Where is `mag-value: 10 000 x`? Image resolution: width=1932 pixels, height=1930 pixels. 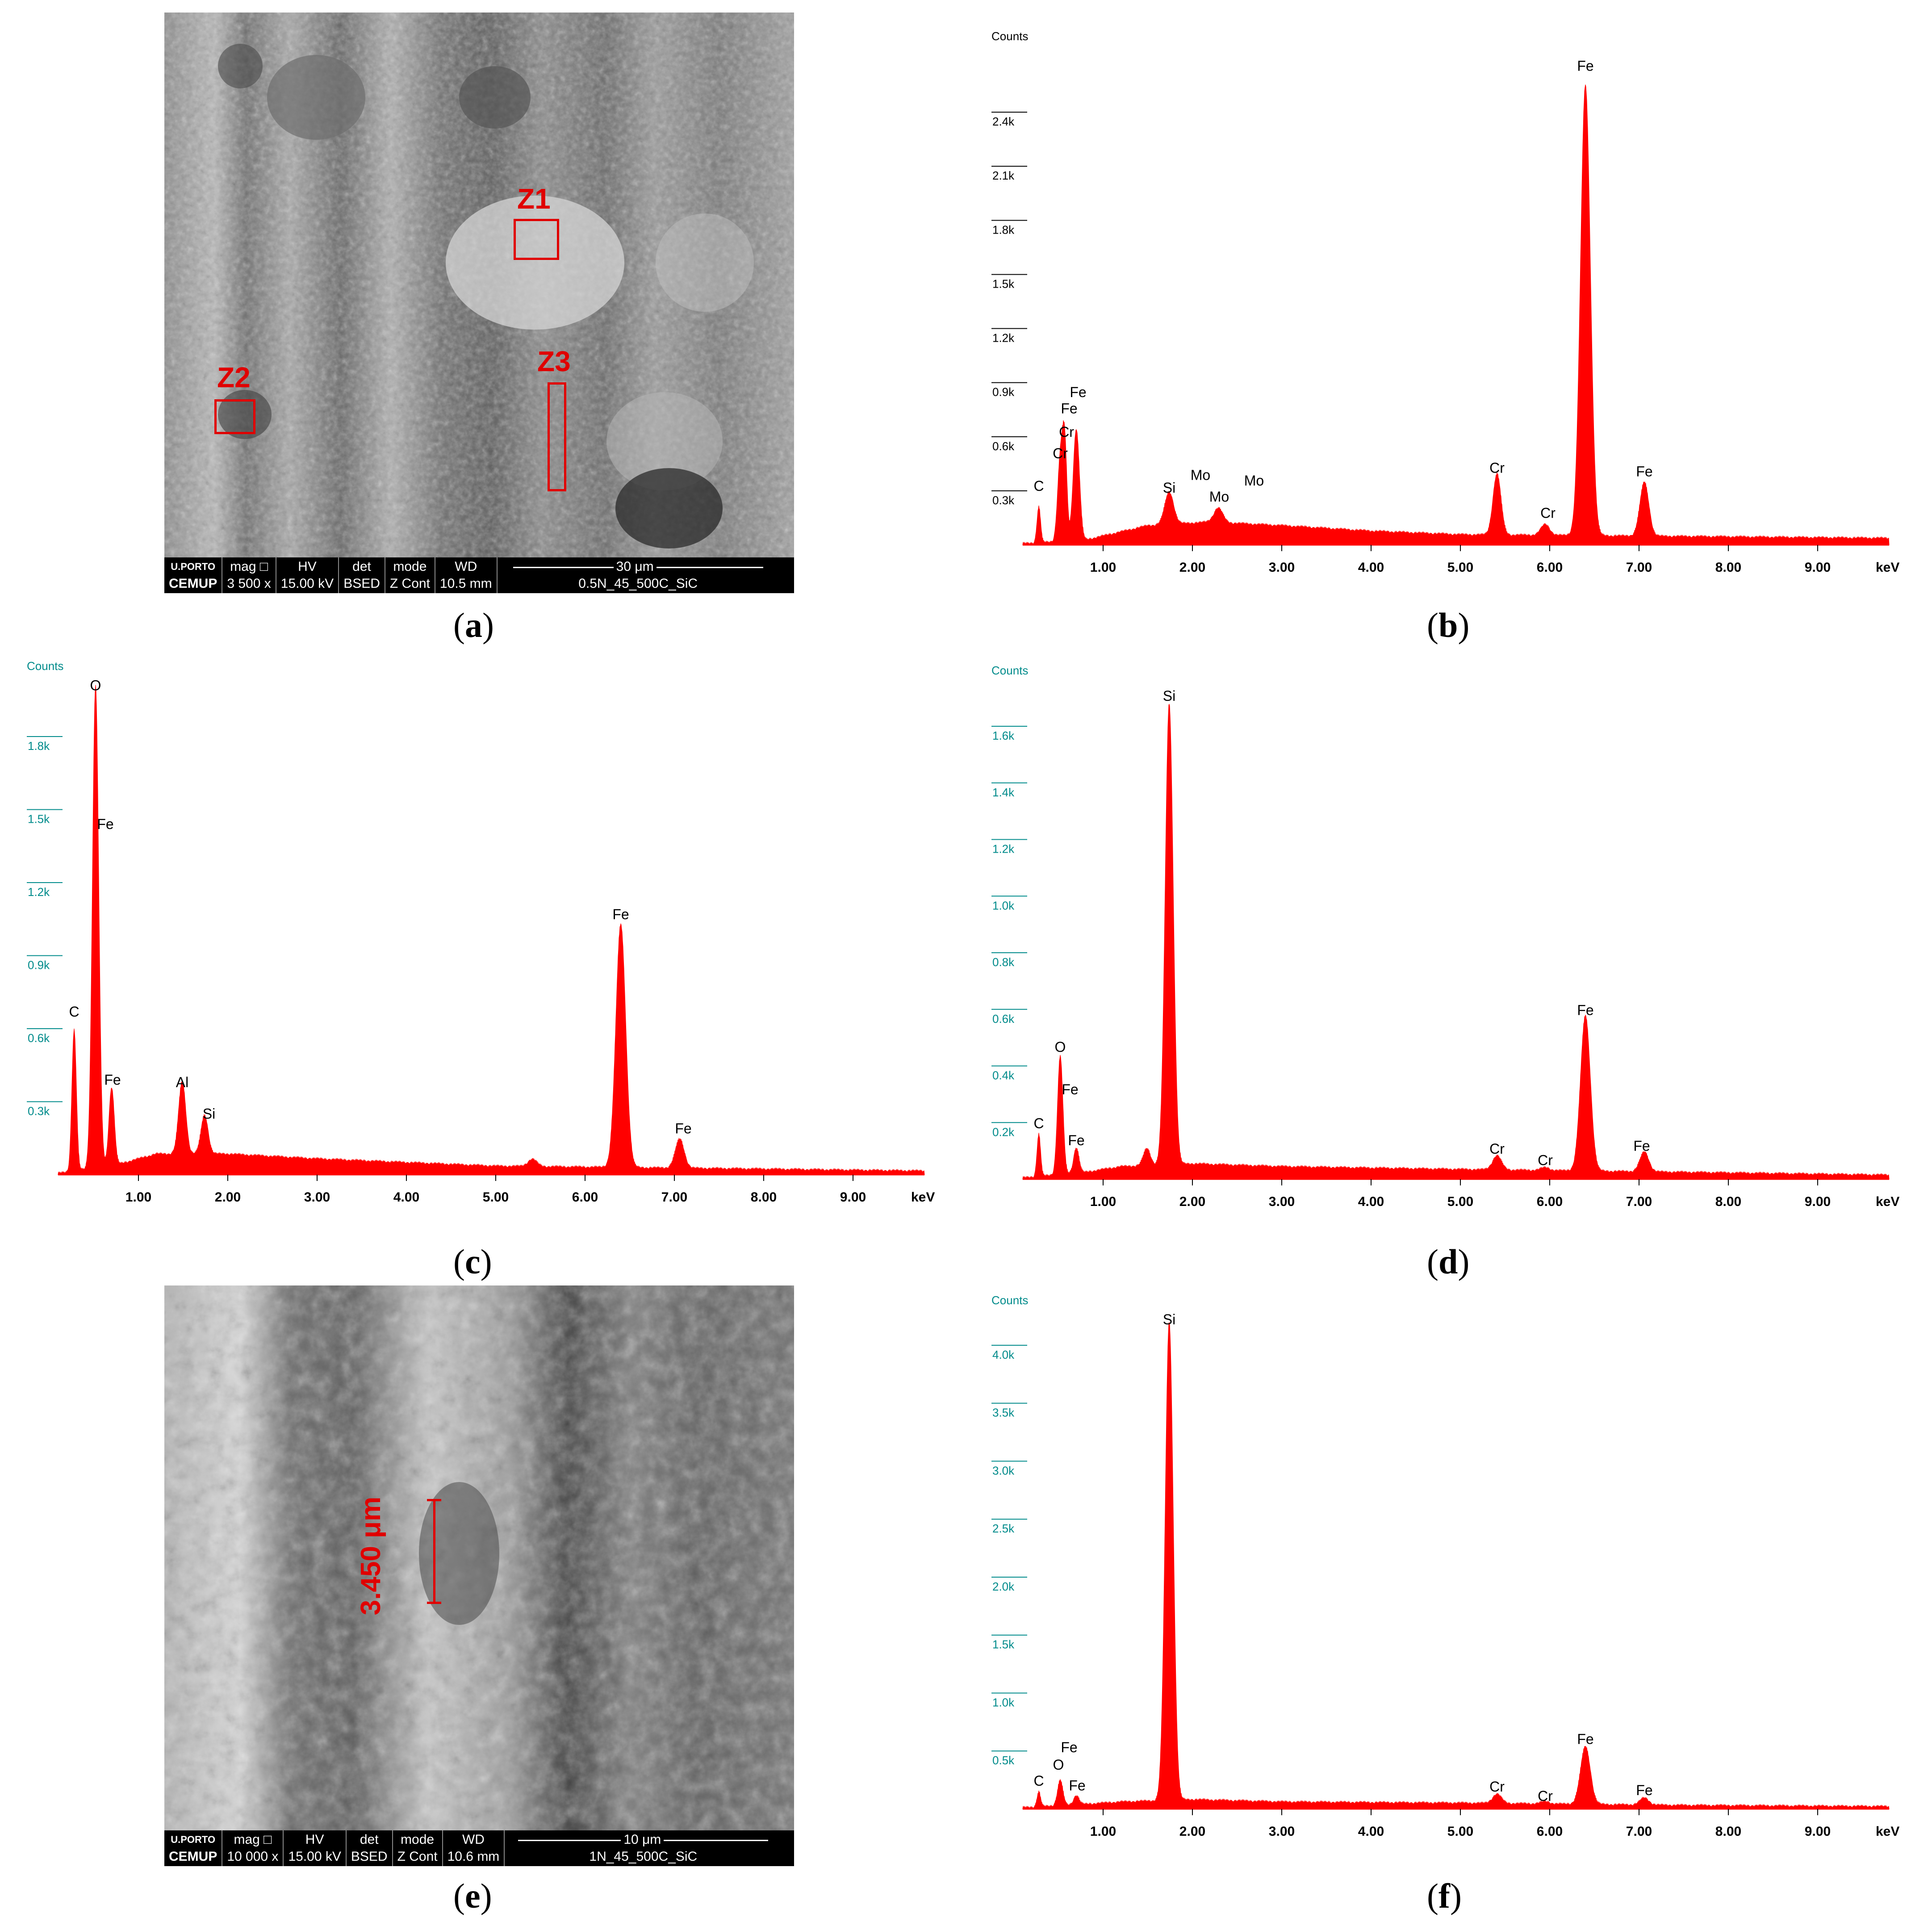 mag-value: 10 000 x is located at coordinates (253, 1856).